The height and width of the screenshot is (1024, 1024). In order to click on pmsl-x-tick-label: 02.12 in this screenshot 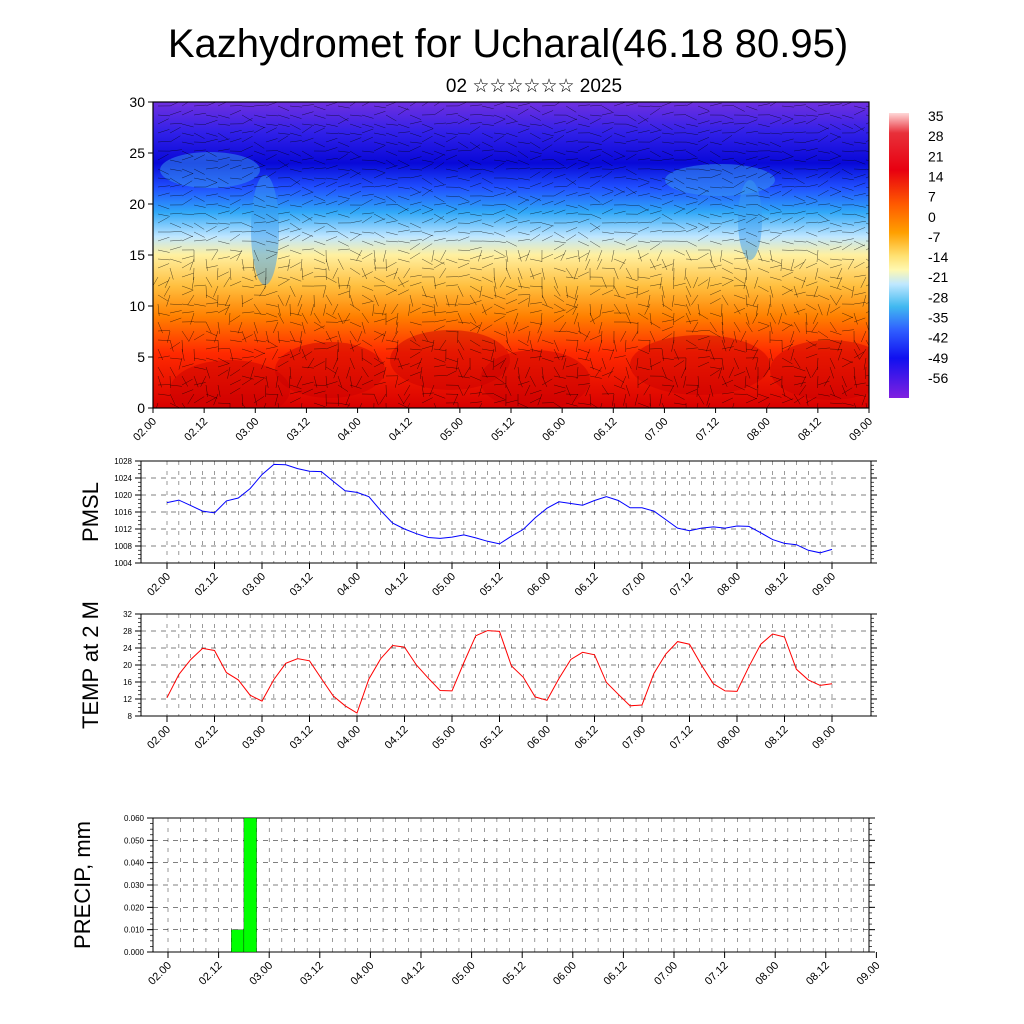, I will do `click(207, 585)`.